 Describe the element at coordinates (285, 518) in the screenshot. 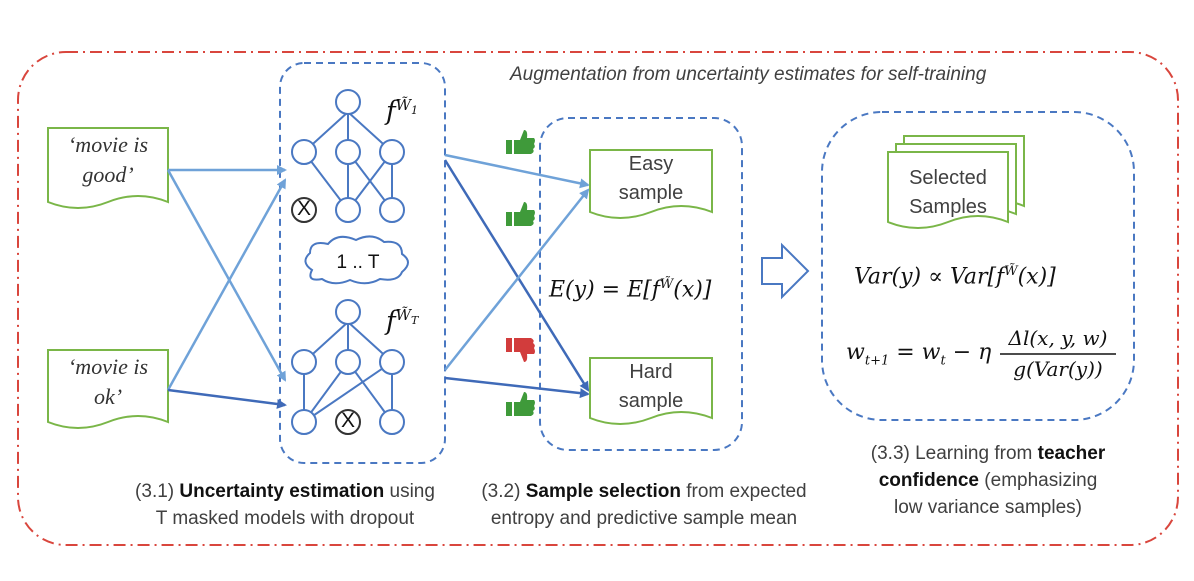

I see `caption-1-line2: T masked models with dropout` at that location.